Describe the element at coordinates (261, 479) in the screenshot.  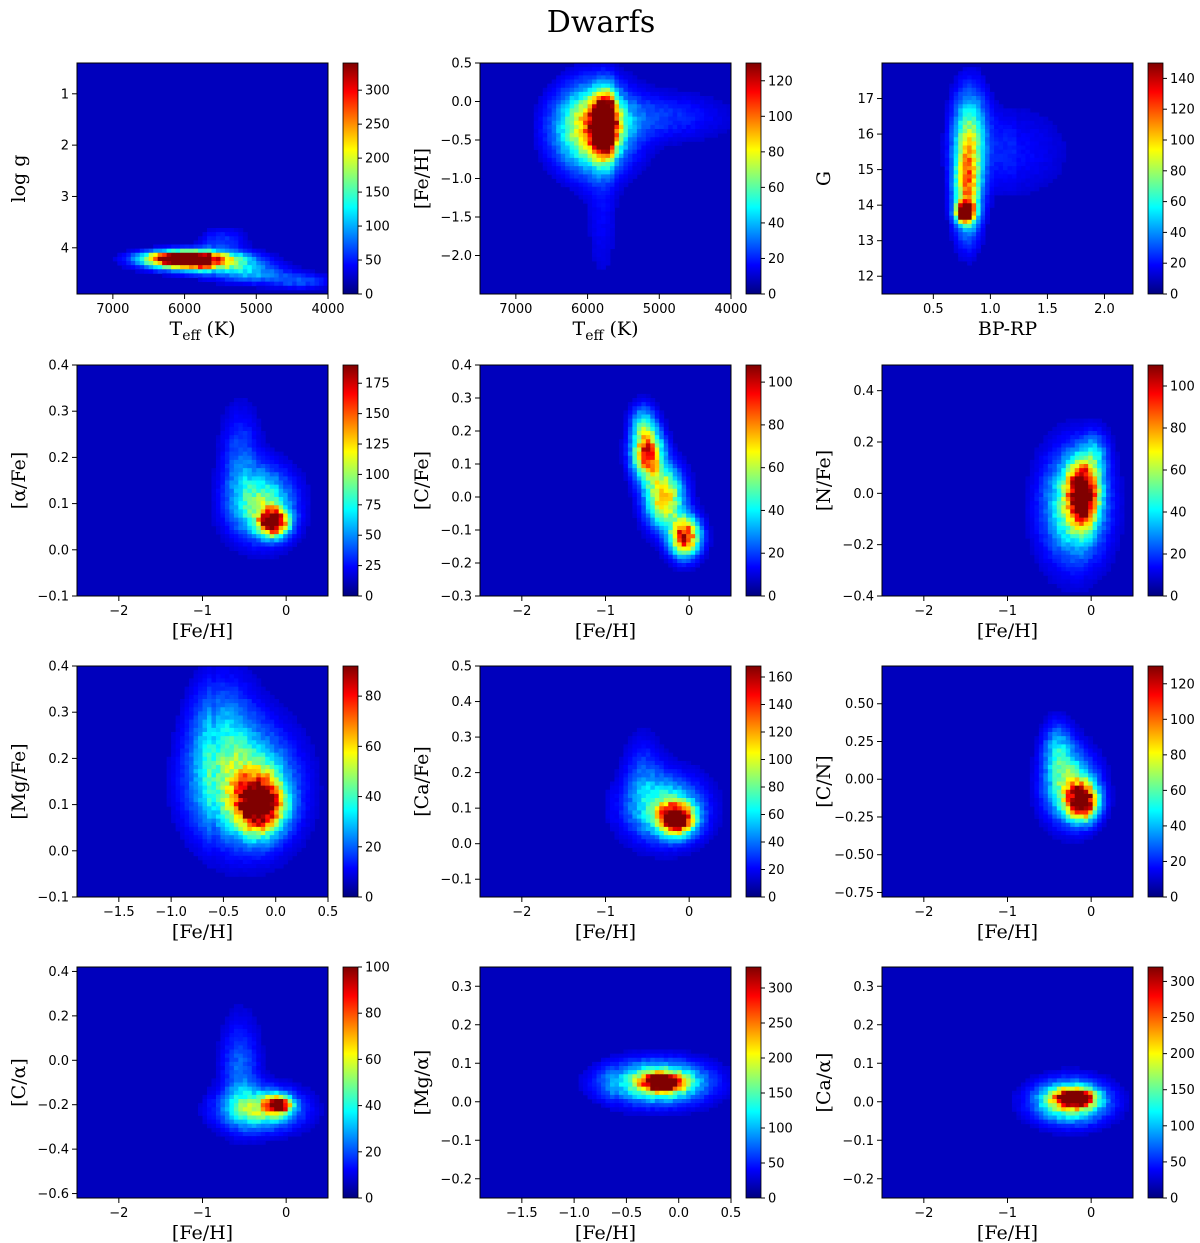
I see `heatmap-cells` at that location.